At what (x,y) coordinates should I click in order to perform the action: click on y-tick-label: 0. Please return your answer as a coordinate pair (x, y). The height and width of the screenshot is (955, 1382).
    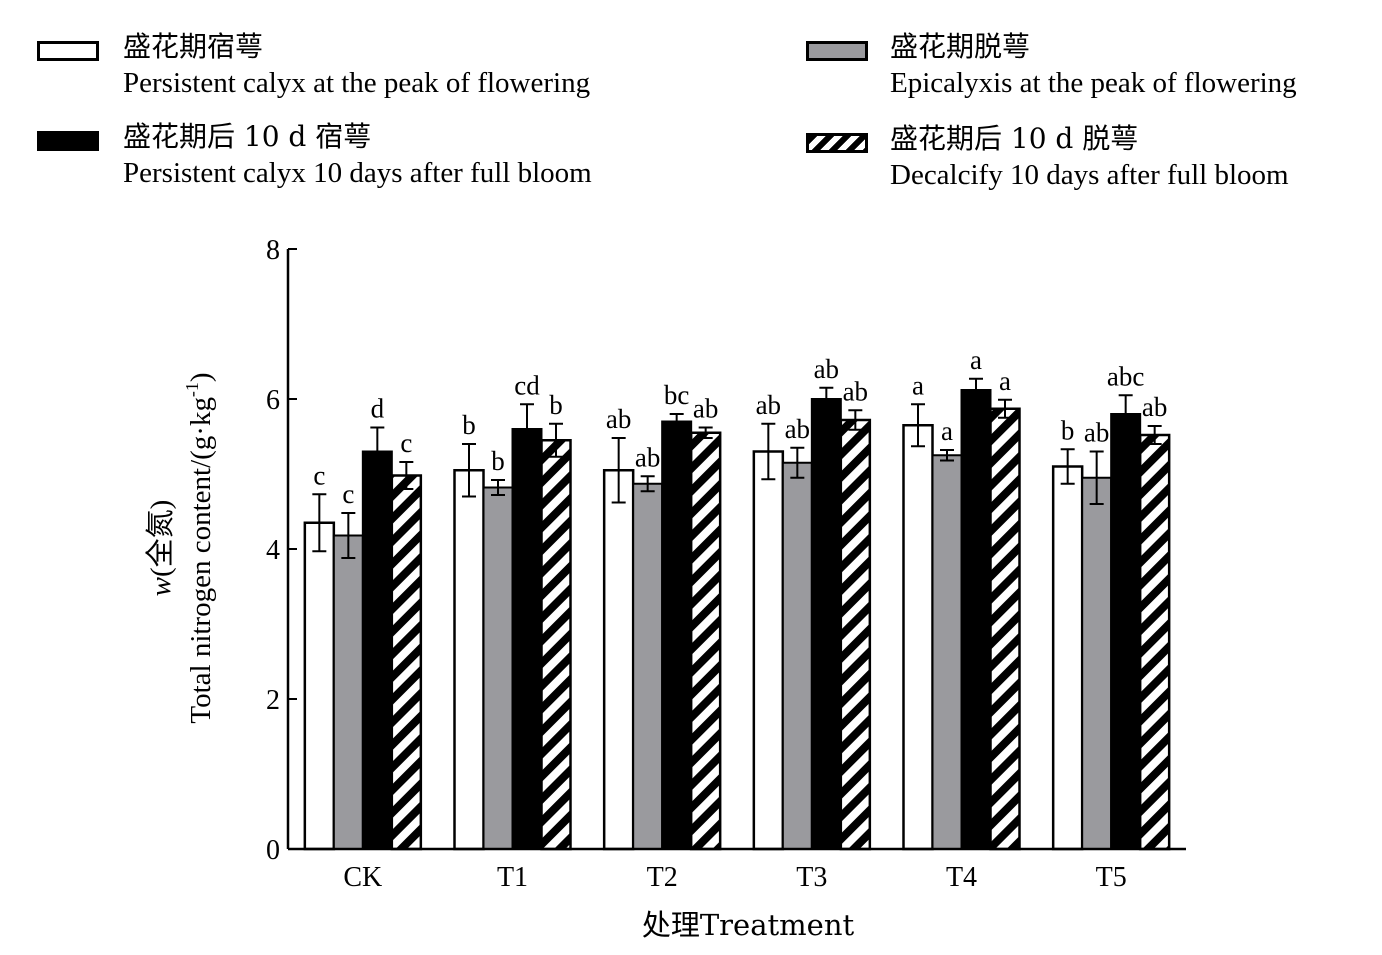
    Looking at the image, I should click on (273, 850).